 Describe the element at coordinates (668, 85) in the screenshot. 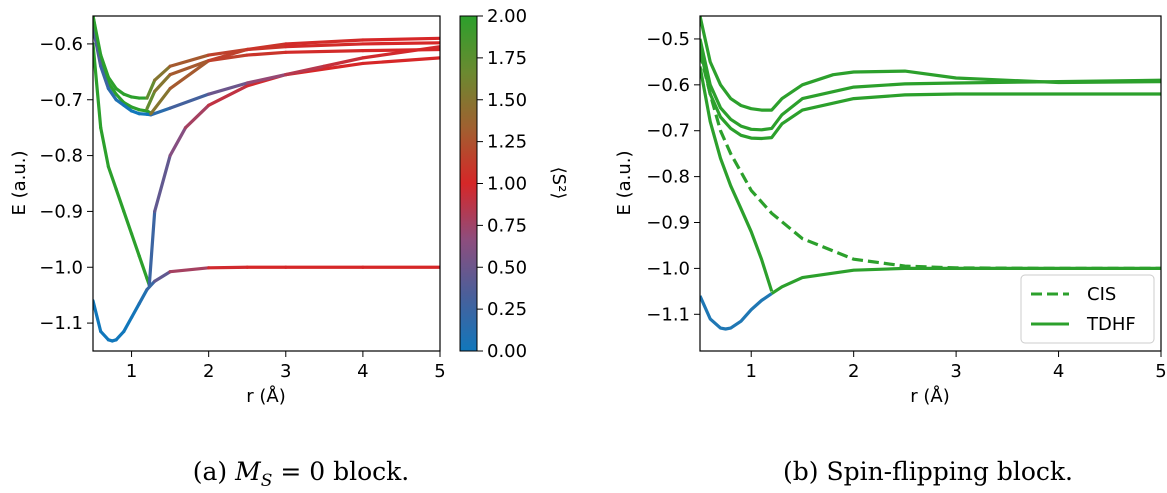

I see `panel-b-ytick-label: −0.6` at that location.